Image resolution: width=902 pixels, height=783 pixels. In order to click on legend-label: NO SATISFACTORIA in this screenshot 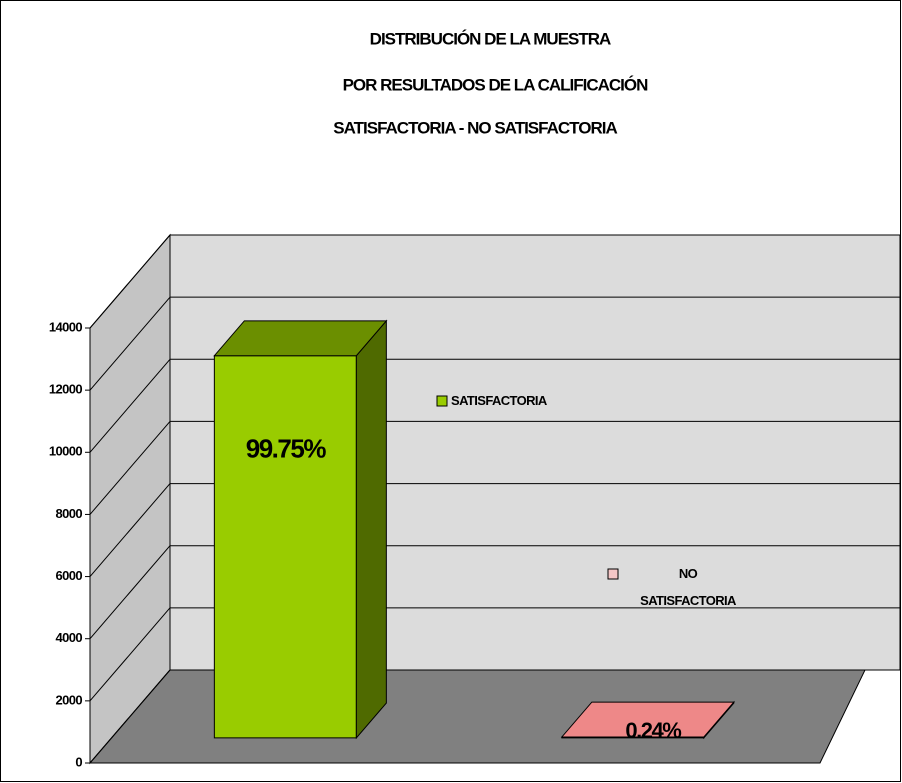, I will do `click(688, 587)`.